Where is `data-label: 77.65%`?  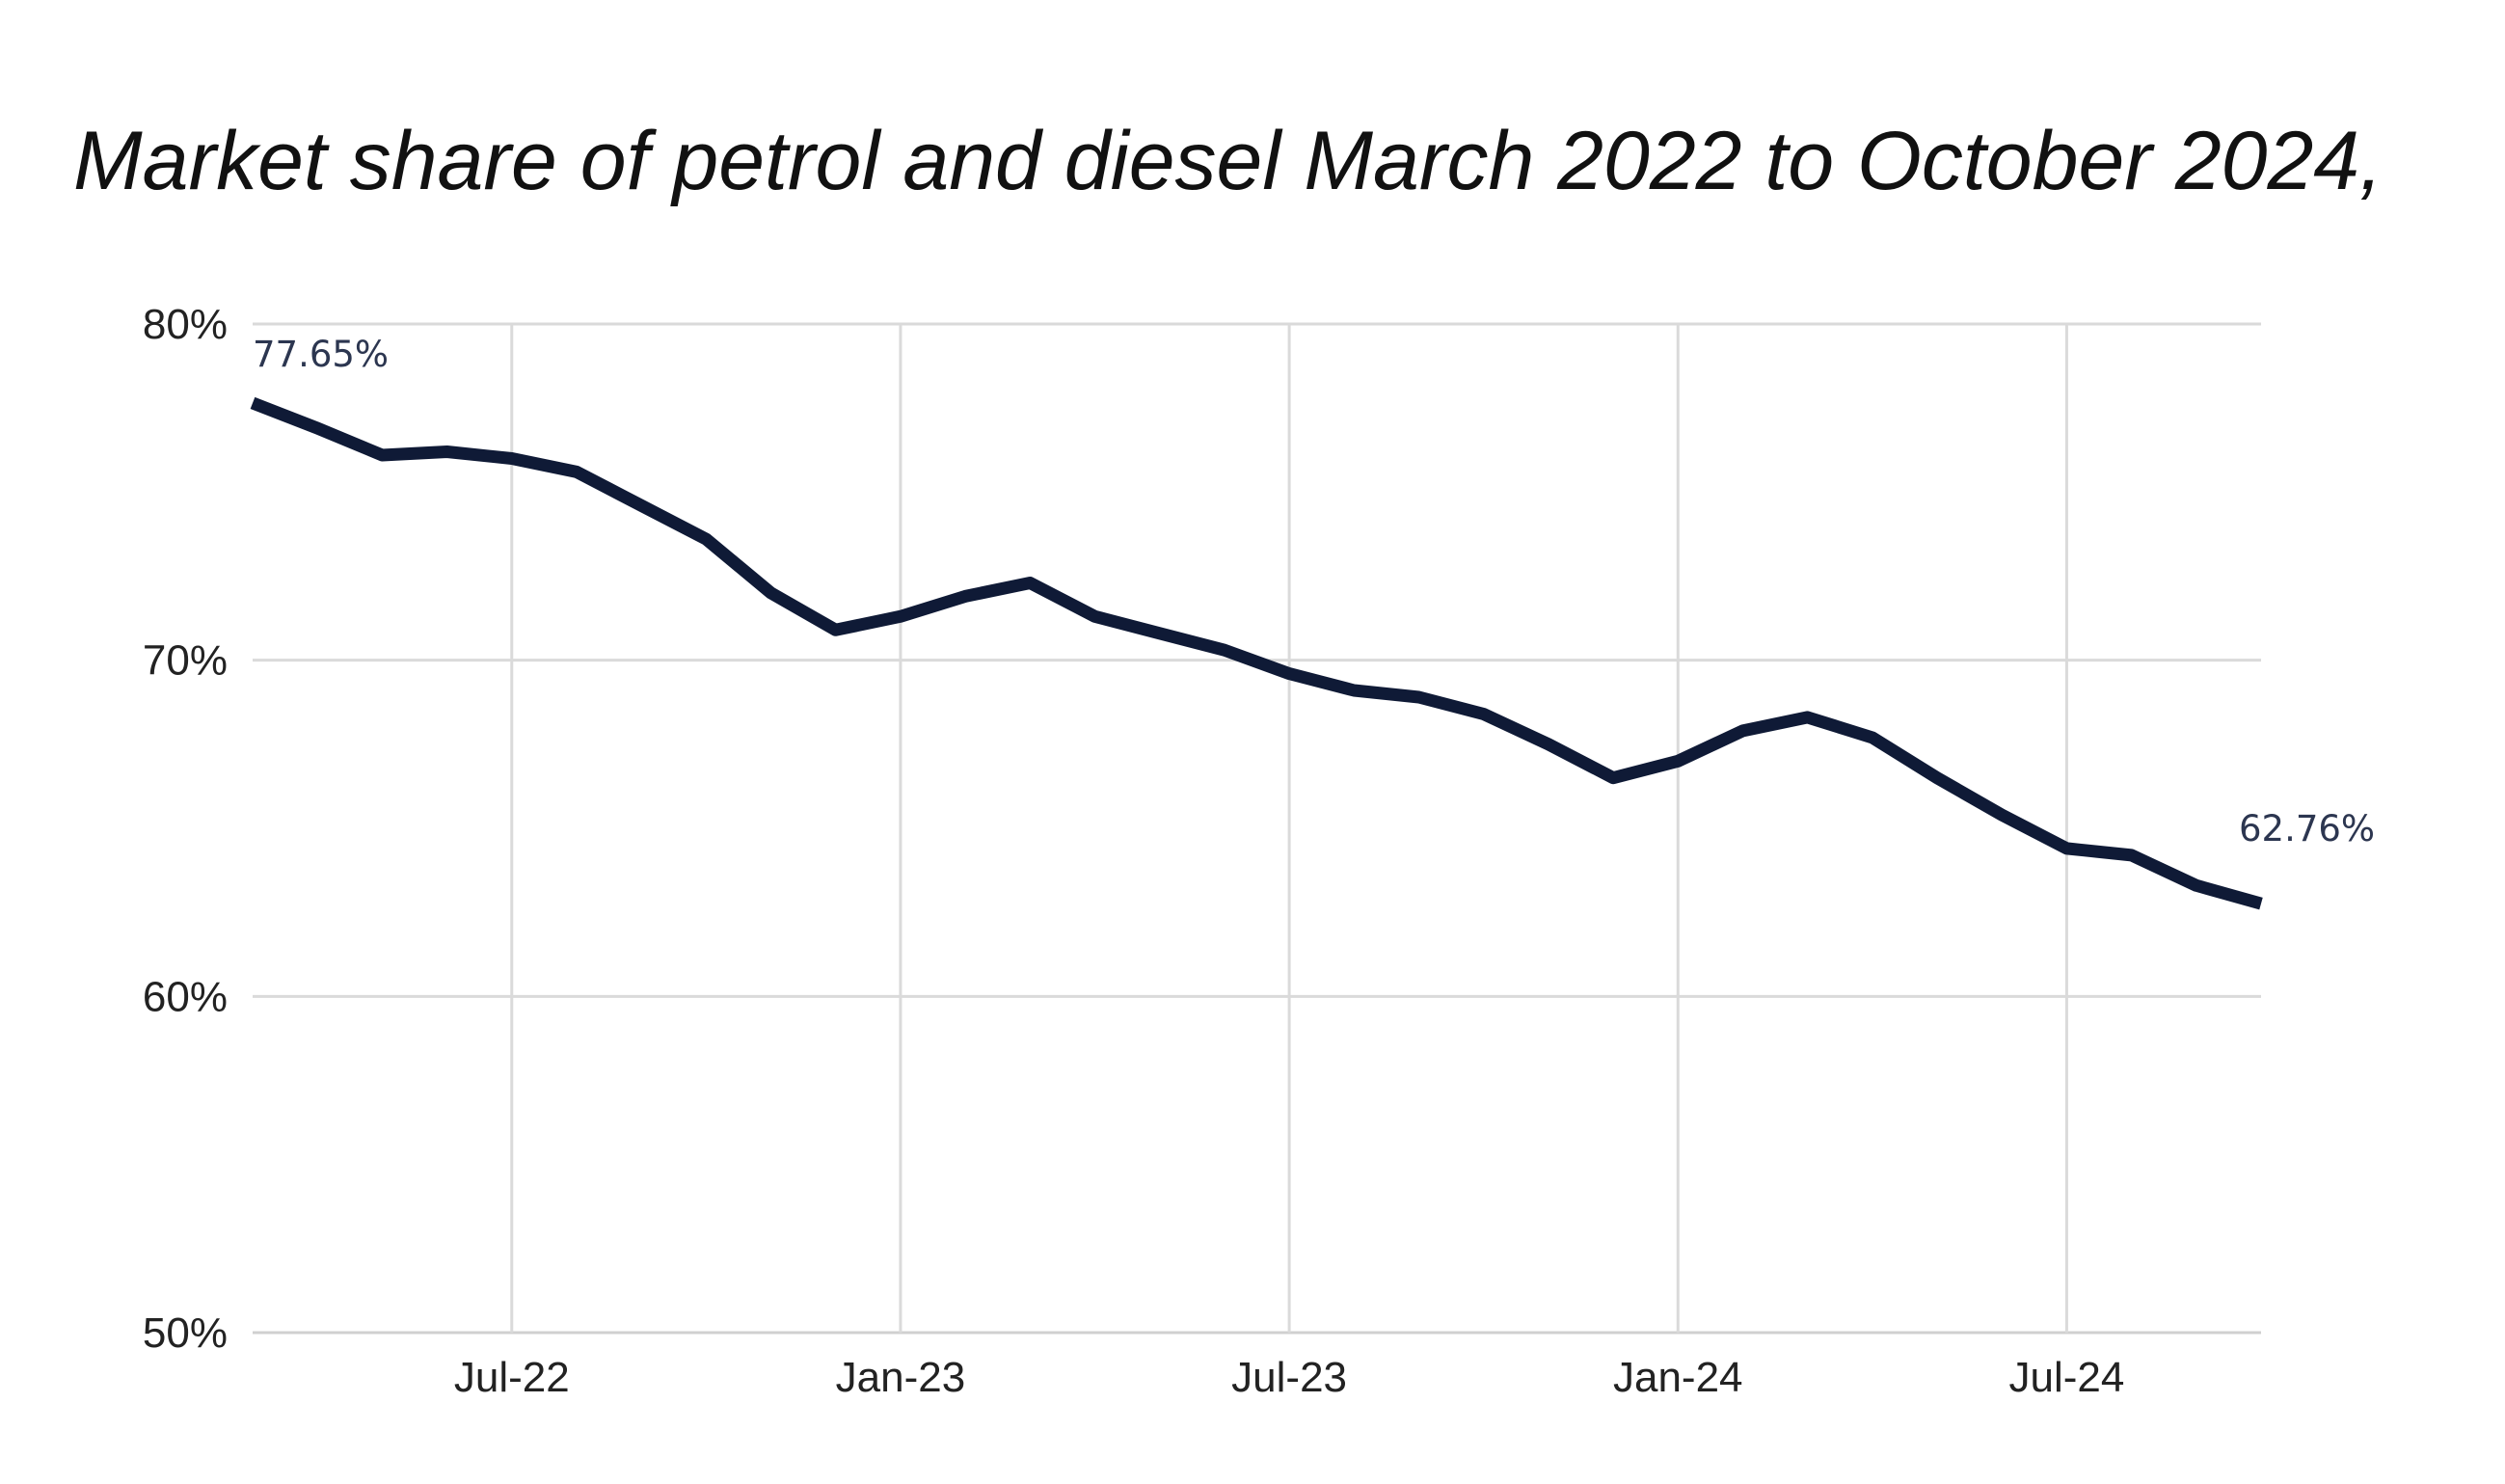
data-label: 77.65% is located at coordinates (321, 354).